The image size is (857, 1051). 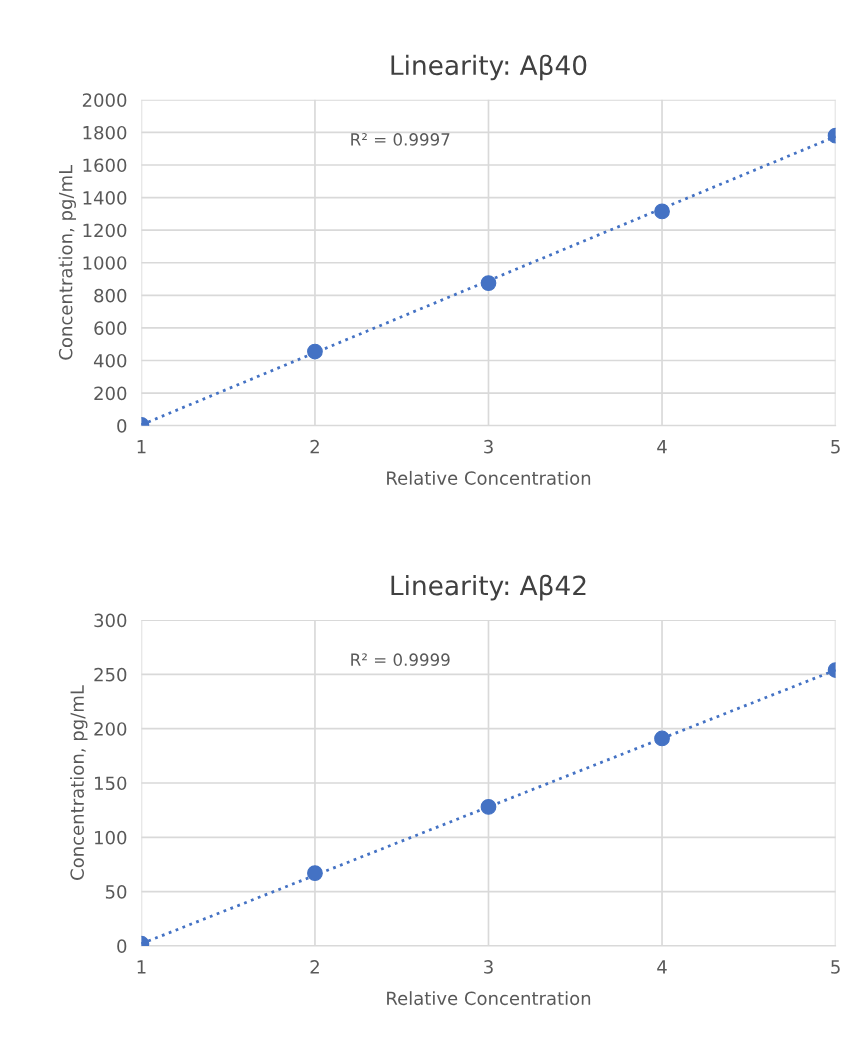 What do you see at coordinates (105, 165) in the screenshot?
I see `y-tick-label: 1600` at bounding box center [105, 165].